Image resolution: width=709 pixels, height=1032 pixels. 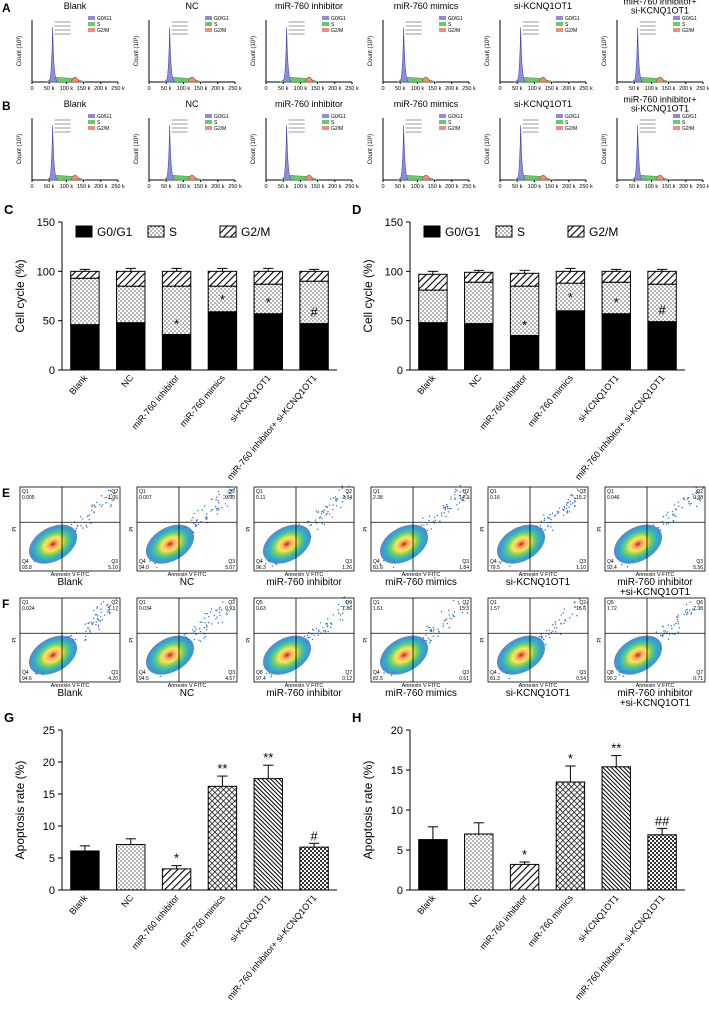 I want to click on quadrant-value: 1.17, so click(x=113, y=609).